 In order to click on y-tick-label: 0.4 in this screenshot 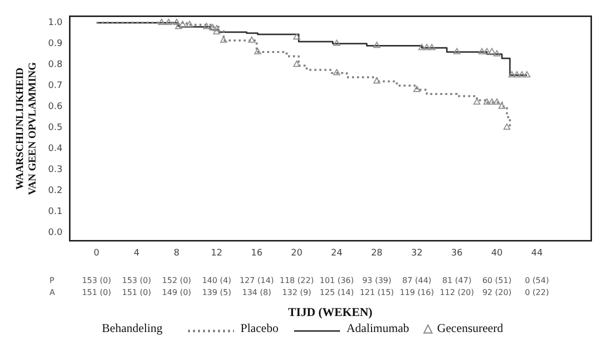, I will do `click(55, 149)`.